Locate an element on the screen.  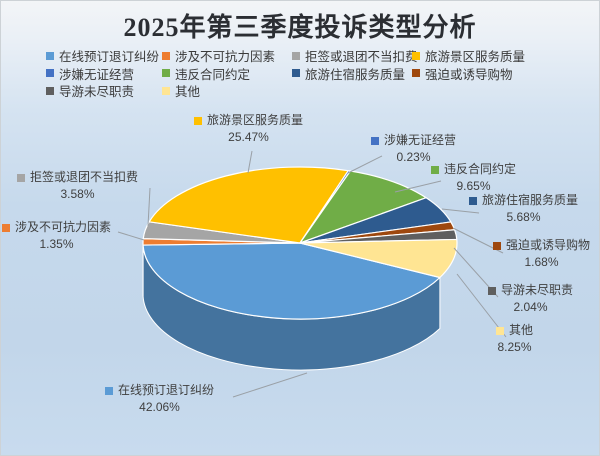
legend-item-9: 其他 is located at coordinates (181, 90).